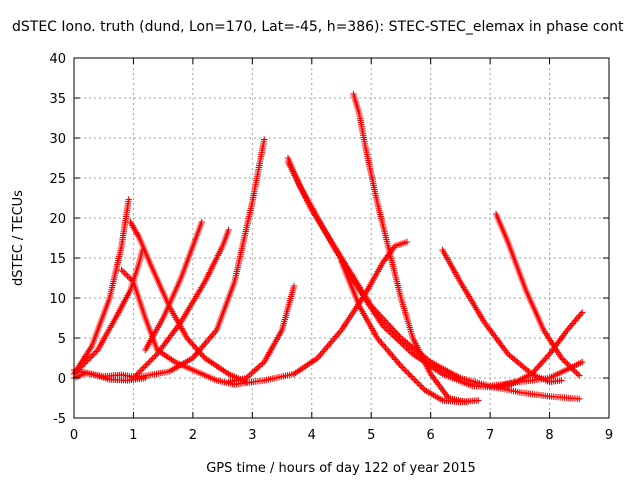  Describe the element at coordinates (252, 435) in the screenshot. I see `x-tick-label: 3` at that location.